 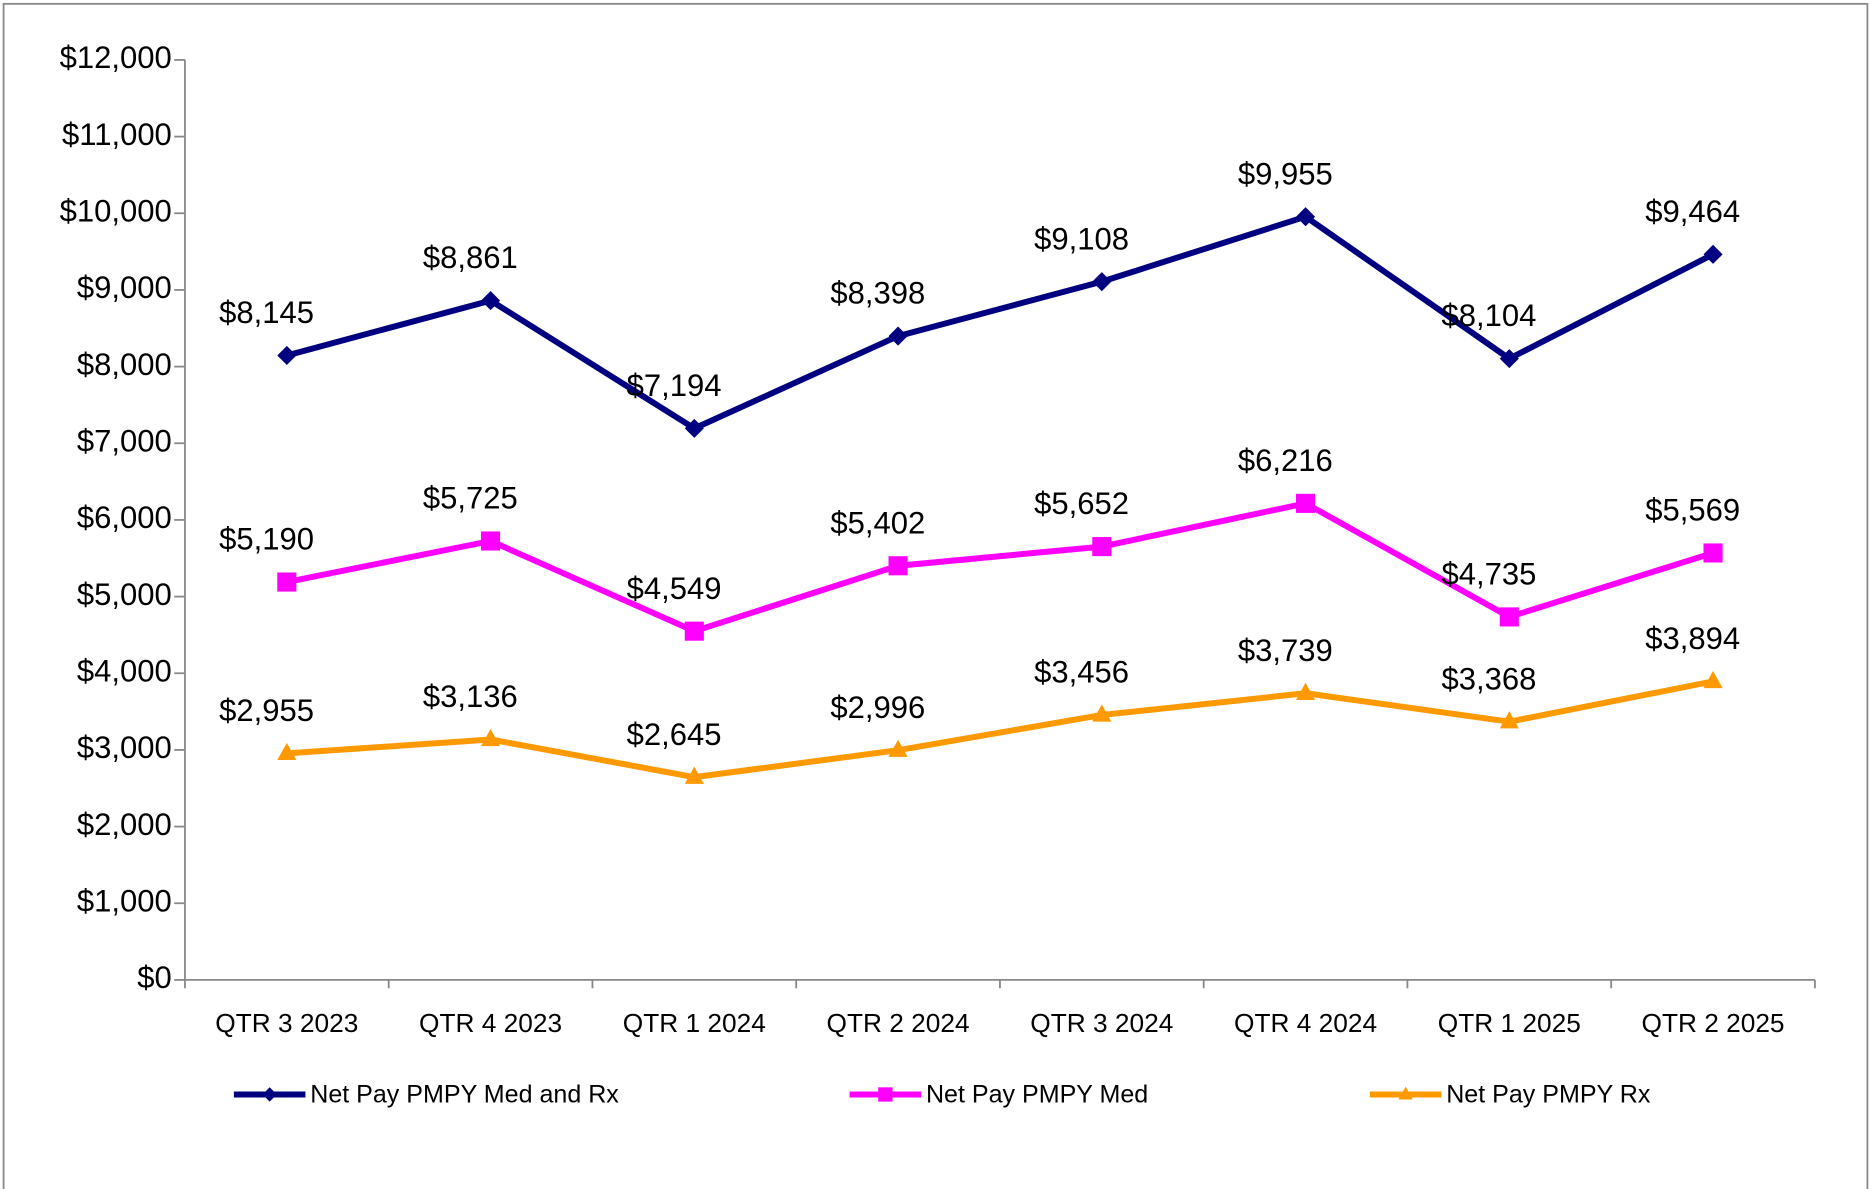 I want to click on y-tick-label: $0, so click(x=154, y=977).